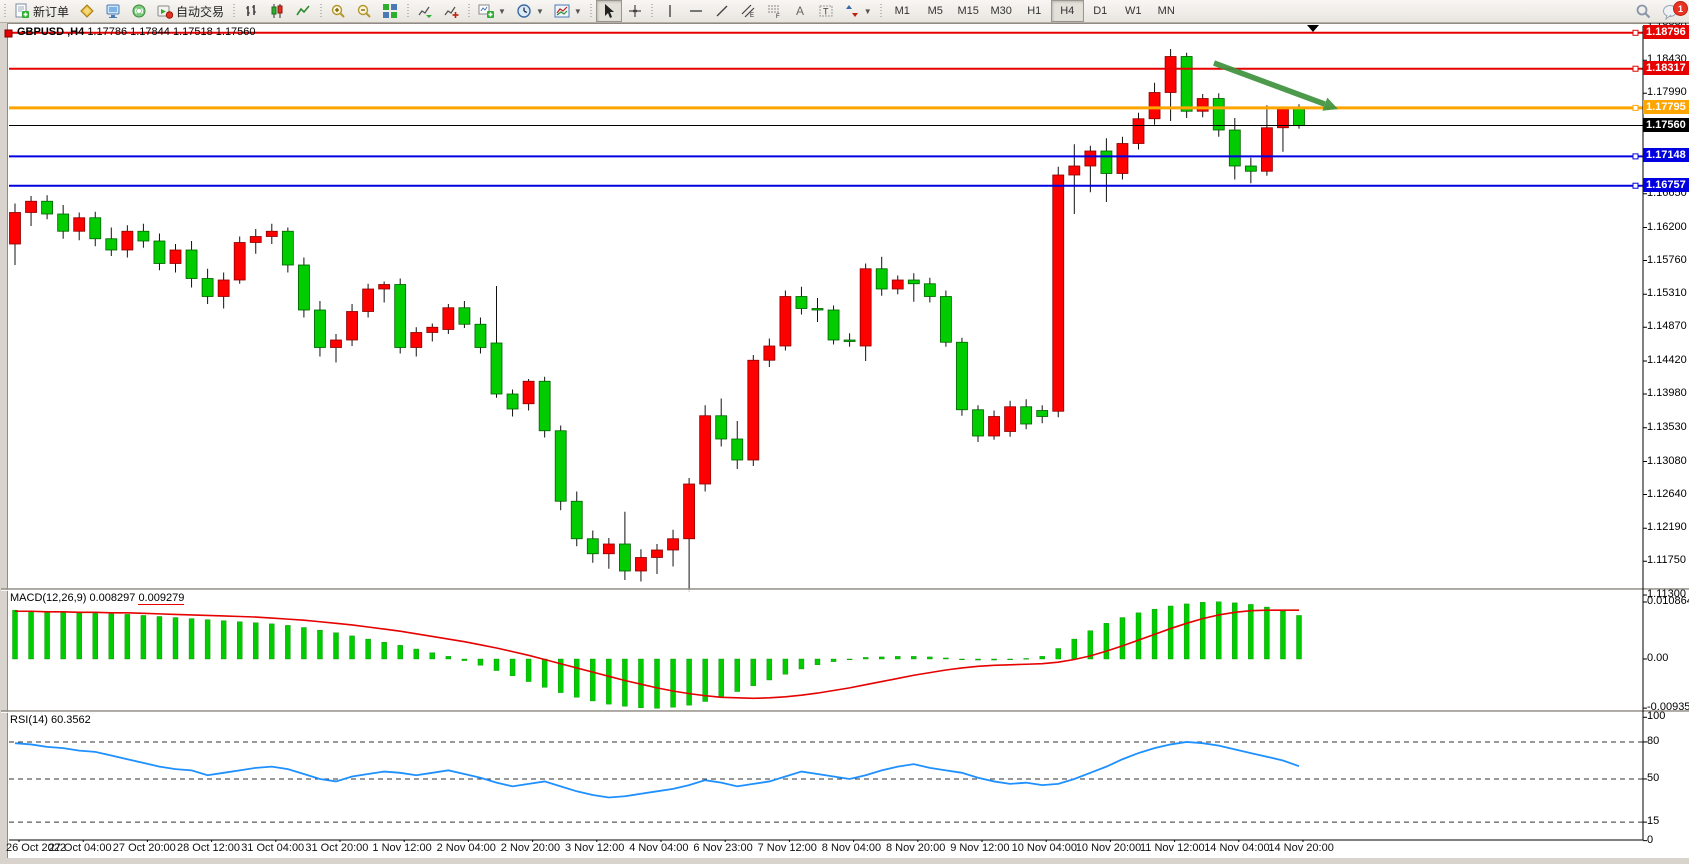  I want to click on text-icon: A, so click(800, 11).